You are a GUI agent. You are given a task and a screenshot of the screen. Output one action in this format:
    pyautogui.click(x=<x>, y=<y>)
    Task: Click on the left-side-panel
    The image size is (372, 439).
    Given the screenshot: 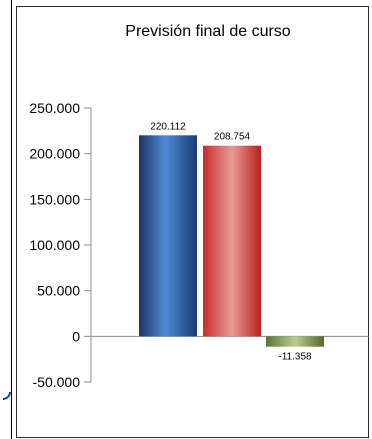 What is the action you would take?
    pyautogui.click(x=6, y=219)
    